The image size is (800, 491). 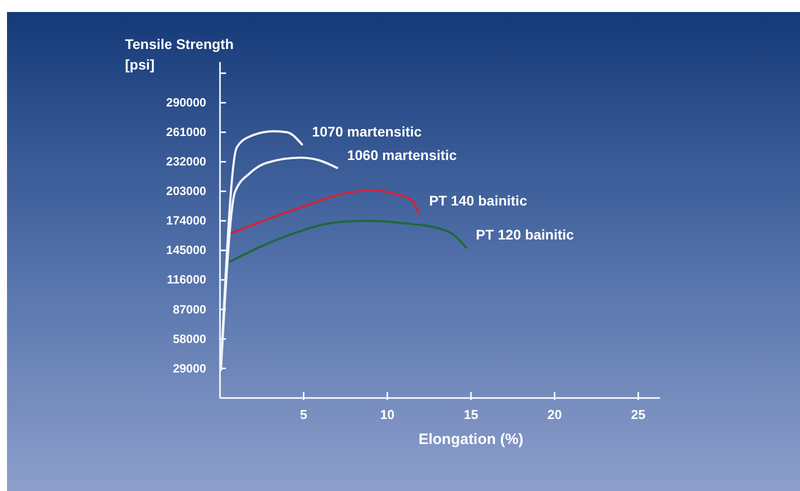 I want to click on y-axis-title: Tensile Strength [psi], so click(x=179, y=54).